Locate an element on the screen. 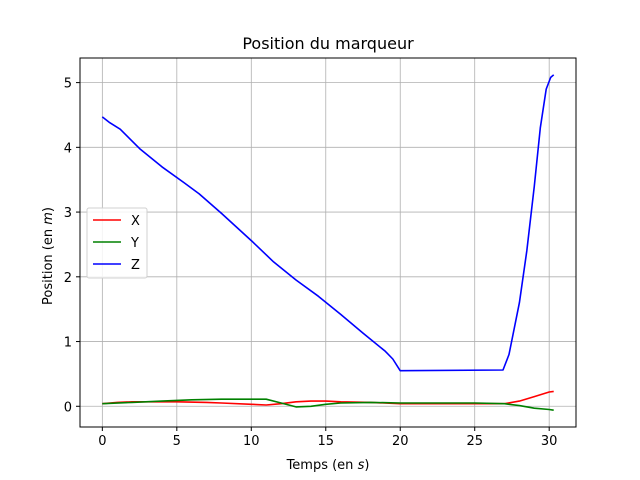 Image resolution: width=640 pixels, height=480 pixels. legend-box is located at coordinates (117, 243).